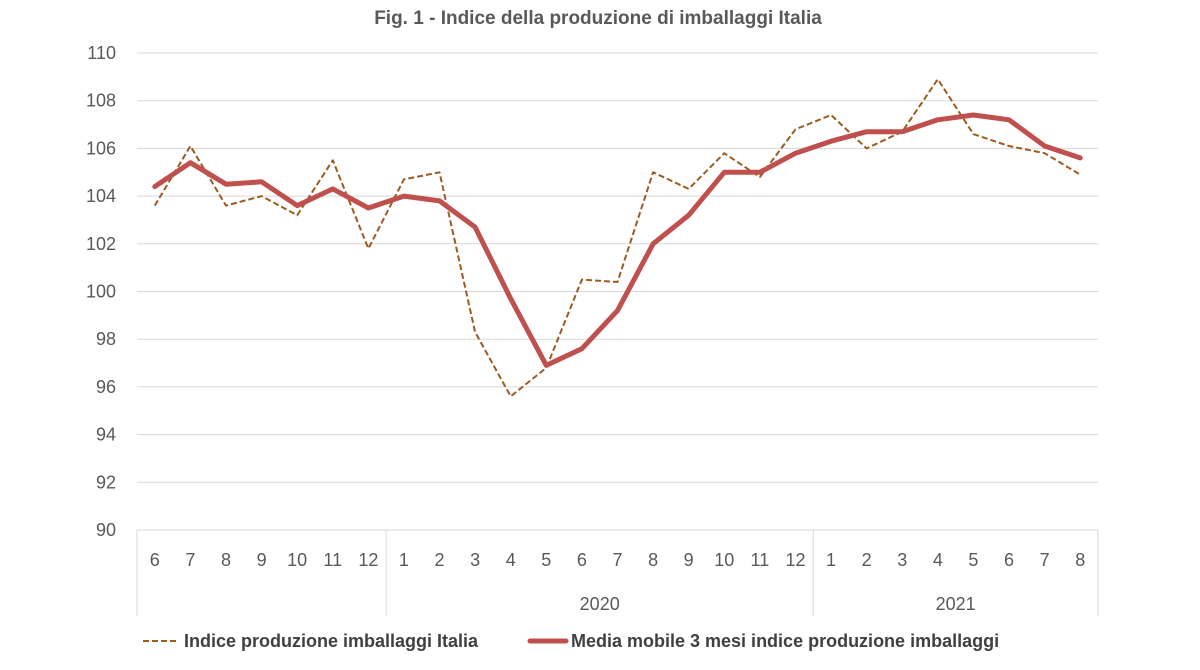 Image resolution: width=1200 pixels, height=670 pixels. Describe the element at coordinates (106, 339) in the screenshot. I see `y-tick-label: 98` at that location.